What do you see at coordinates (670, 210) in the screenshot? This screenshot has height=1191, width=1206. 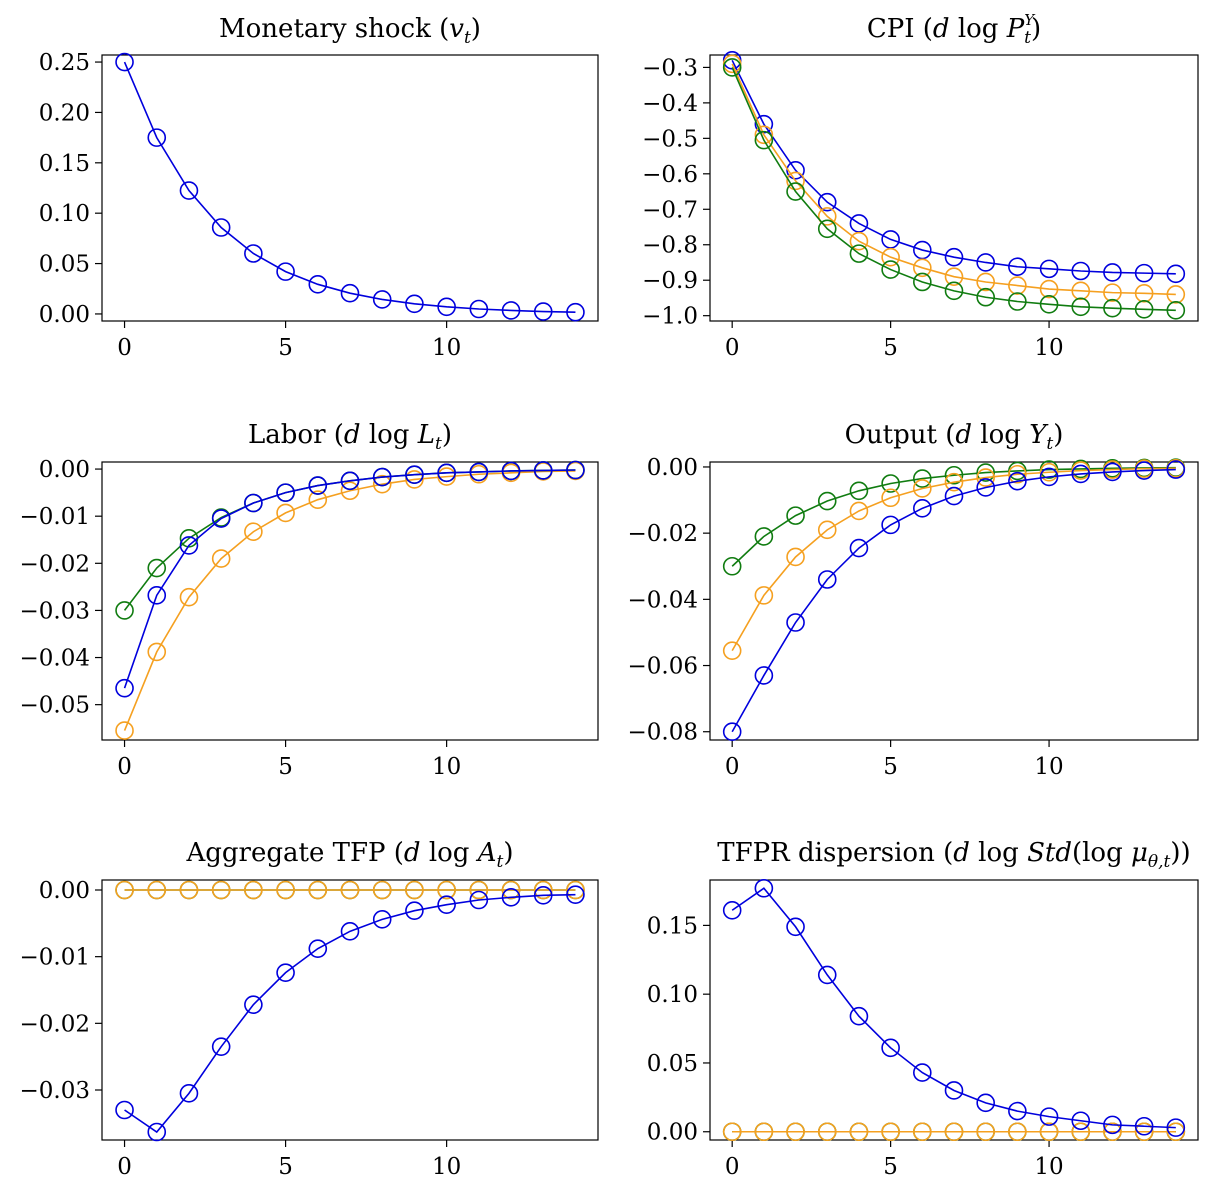 I see `y-tick-label: −0.7` at bounding box center [670, 210].